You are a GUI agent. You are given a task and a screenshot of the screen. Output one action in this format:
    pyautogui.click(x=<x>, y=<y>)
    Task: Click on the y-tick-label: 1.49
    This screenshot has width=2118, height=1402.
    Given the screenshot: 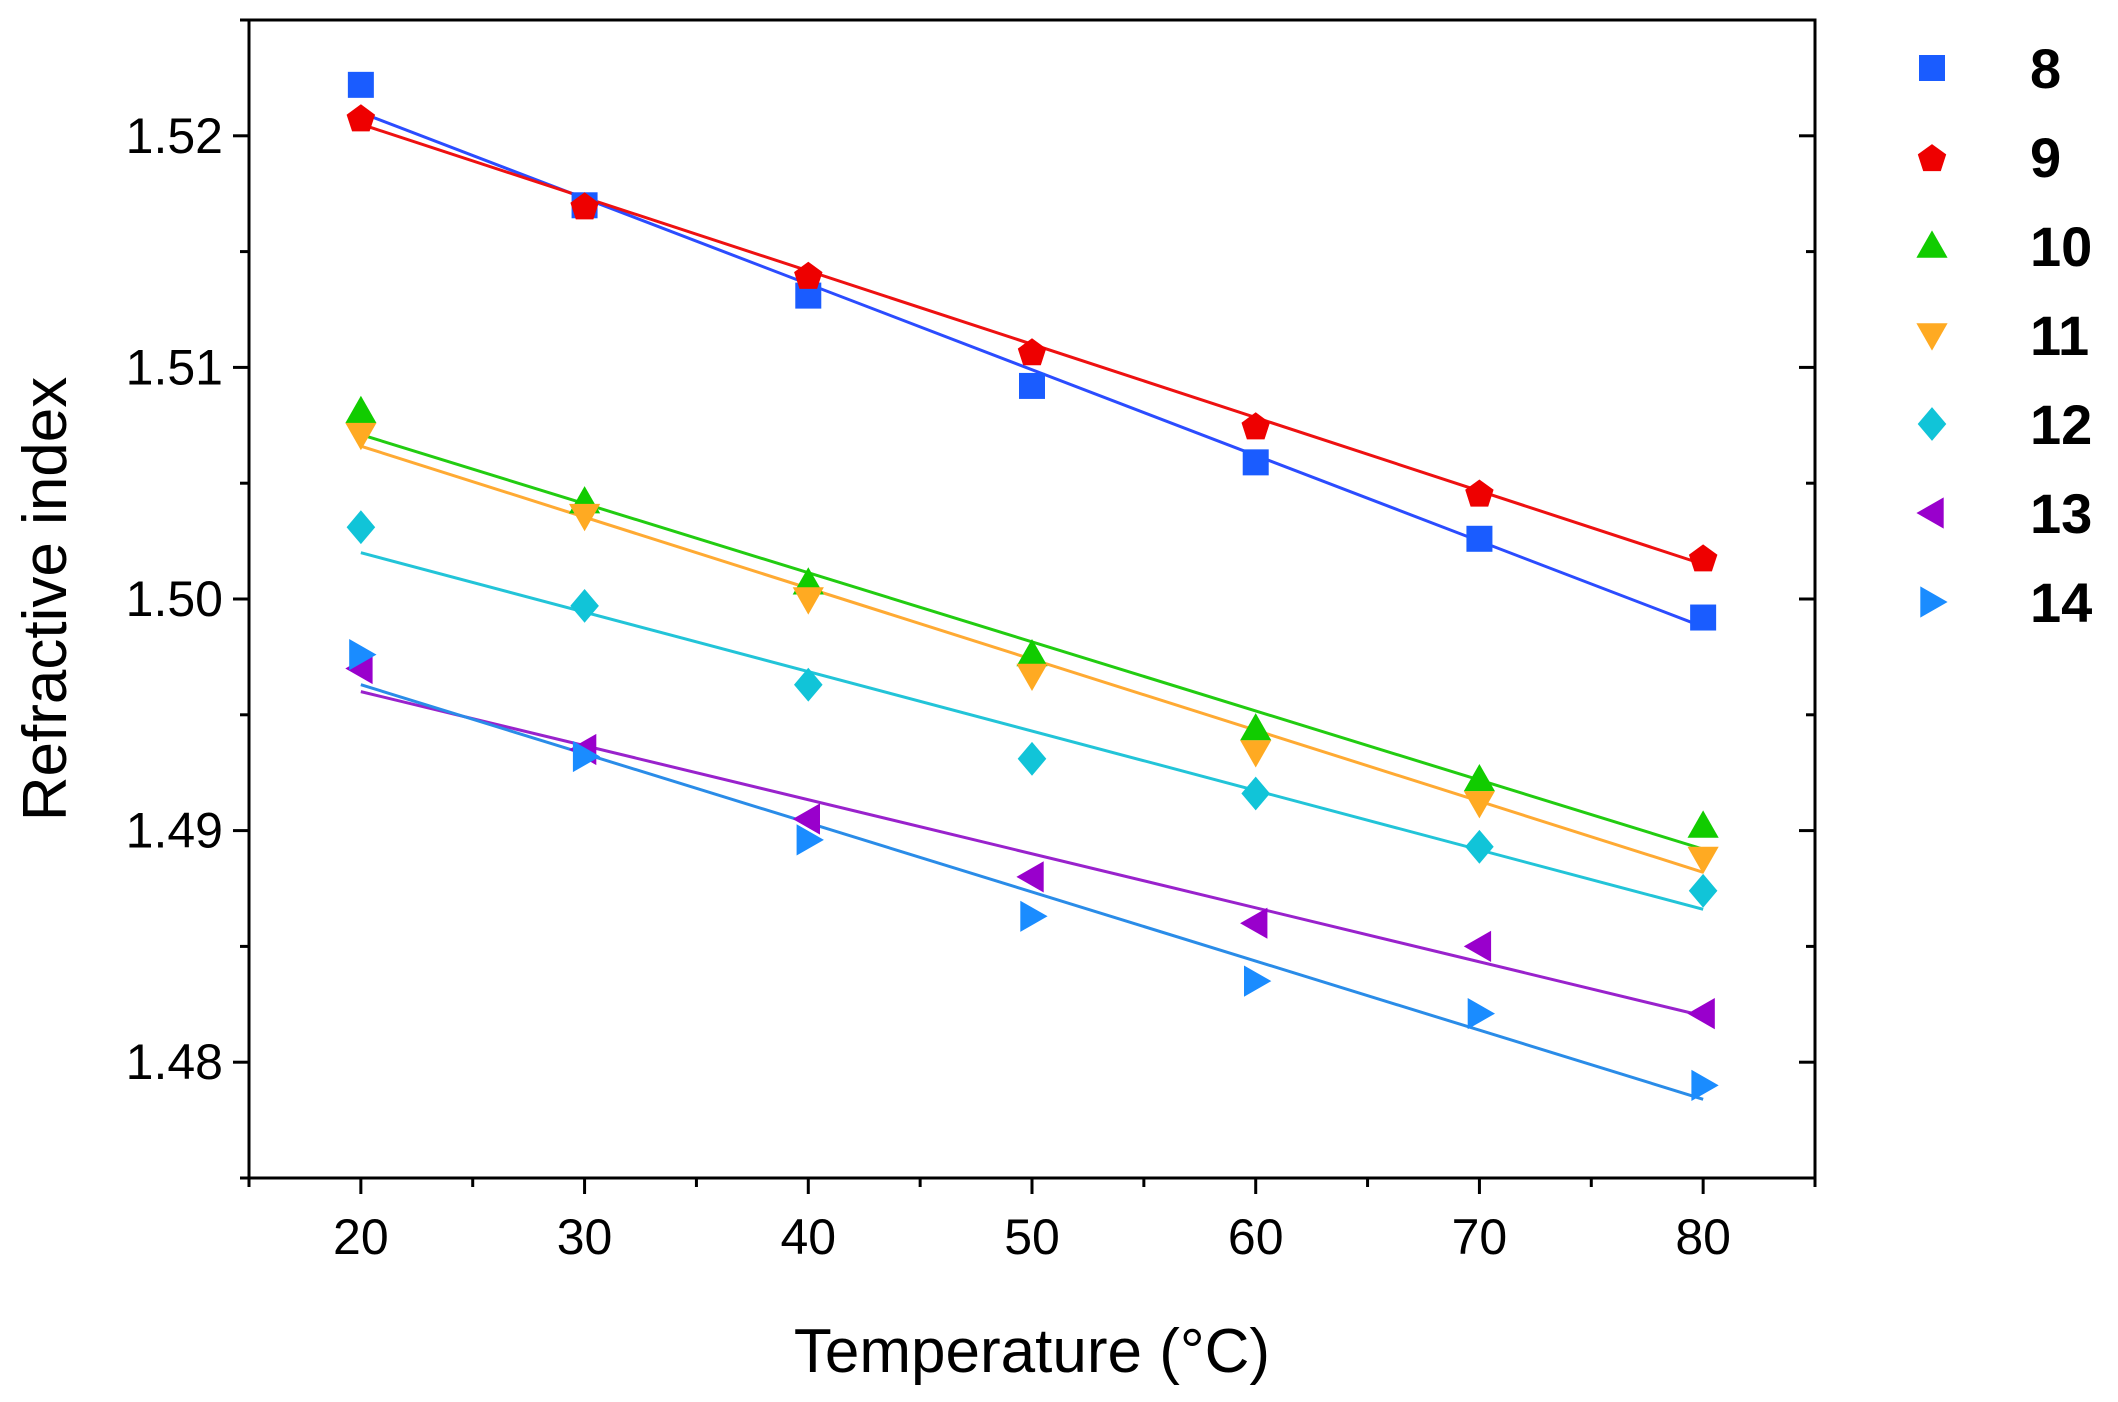 What is the action you would take?
    pyautogui.click(x=174, y=831)
    